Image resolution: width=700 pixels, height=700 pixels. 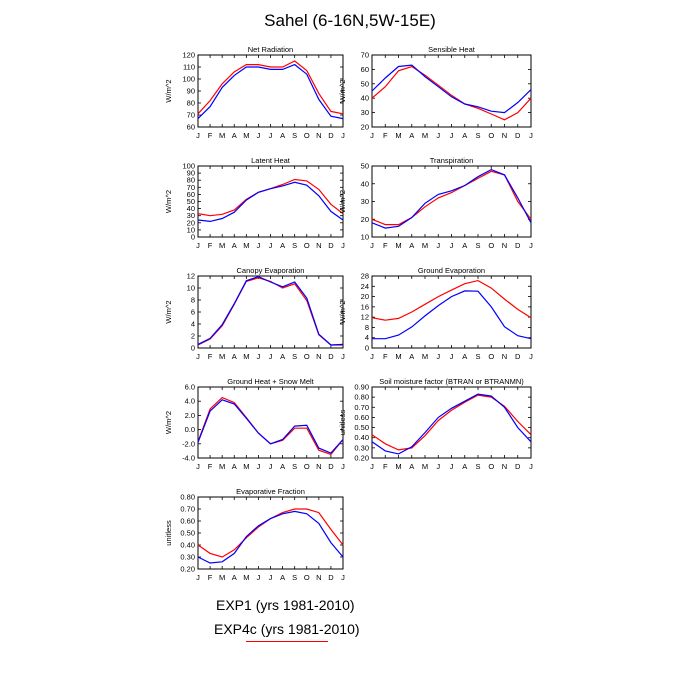 I want to click on y-tick-label: 28, so click(x=365, y=276).